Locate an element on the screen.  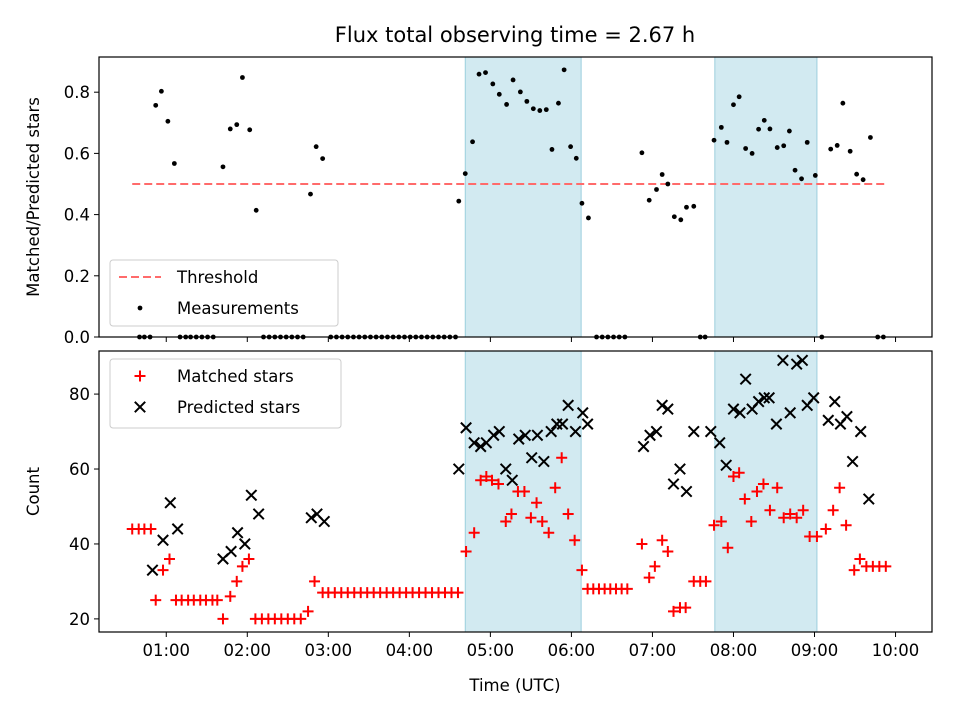
x-tick-label: 02:00 is located at coordinates (248, 650).